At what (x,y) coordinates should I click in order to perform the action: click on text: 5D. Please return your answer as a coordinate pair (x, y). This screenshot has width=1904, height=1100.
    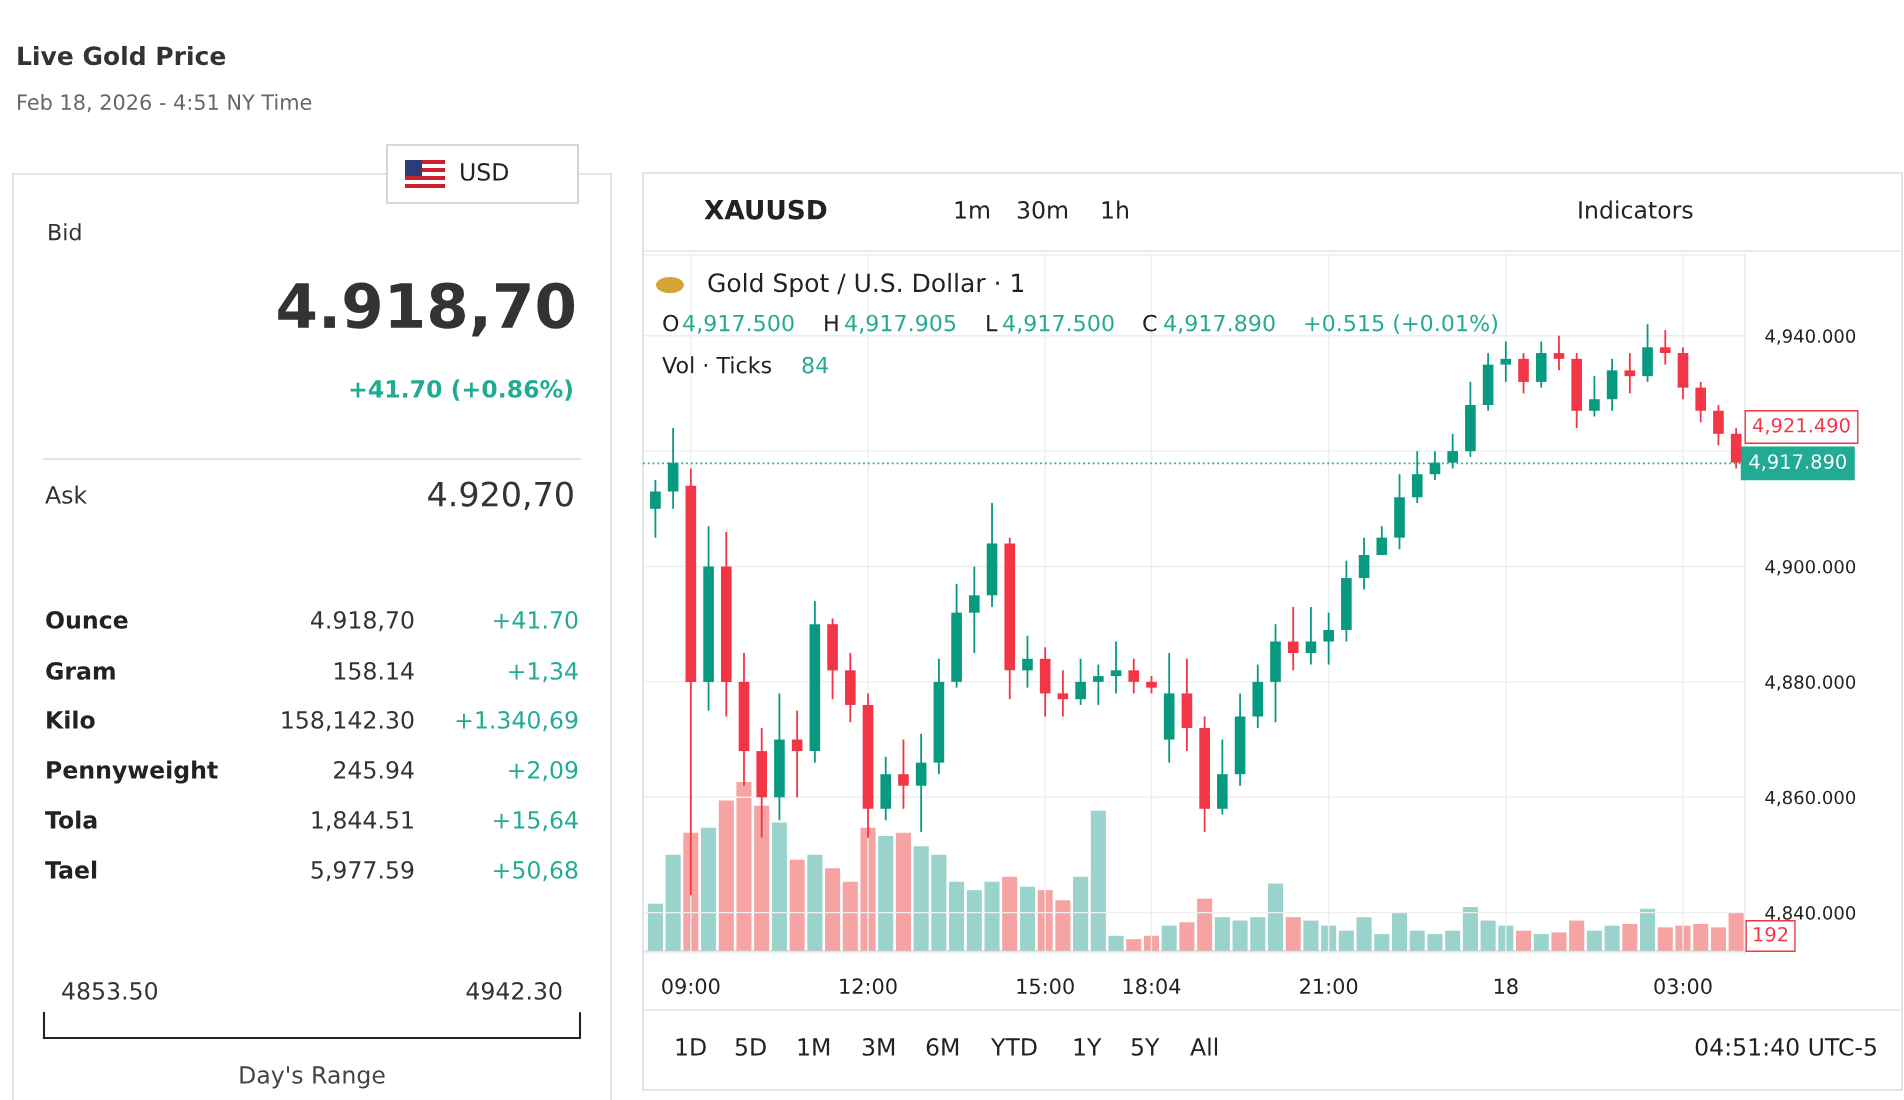
    Looking at the image, I should click on (750, 1047).